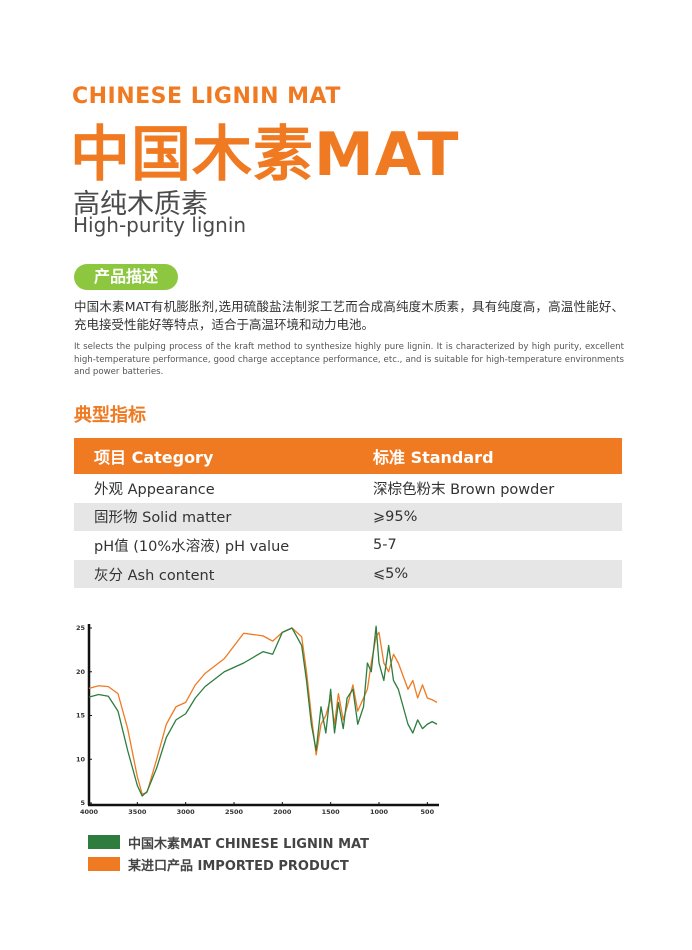 This screenshot has height=950, width=692. I want to click on y-tick-label: 10, so click(81, 759).